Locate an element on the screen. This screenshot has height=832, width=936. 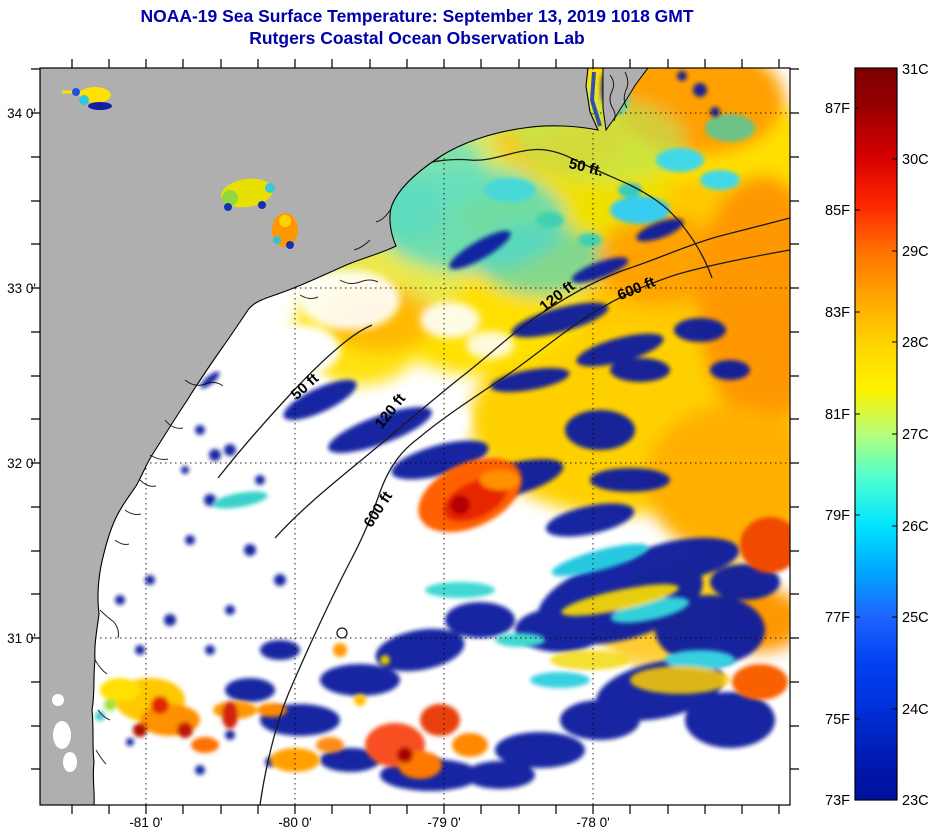
cbar-c-26: 26C is located at coordinates (915, 527).